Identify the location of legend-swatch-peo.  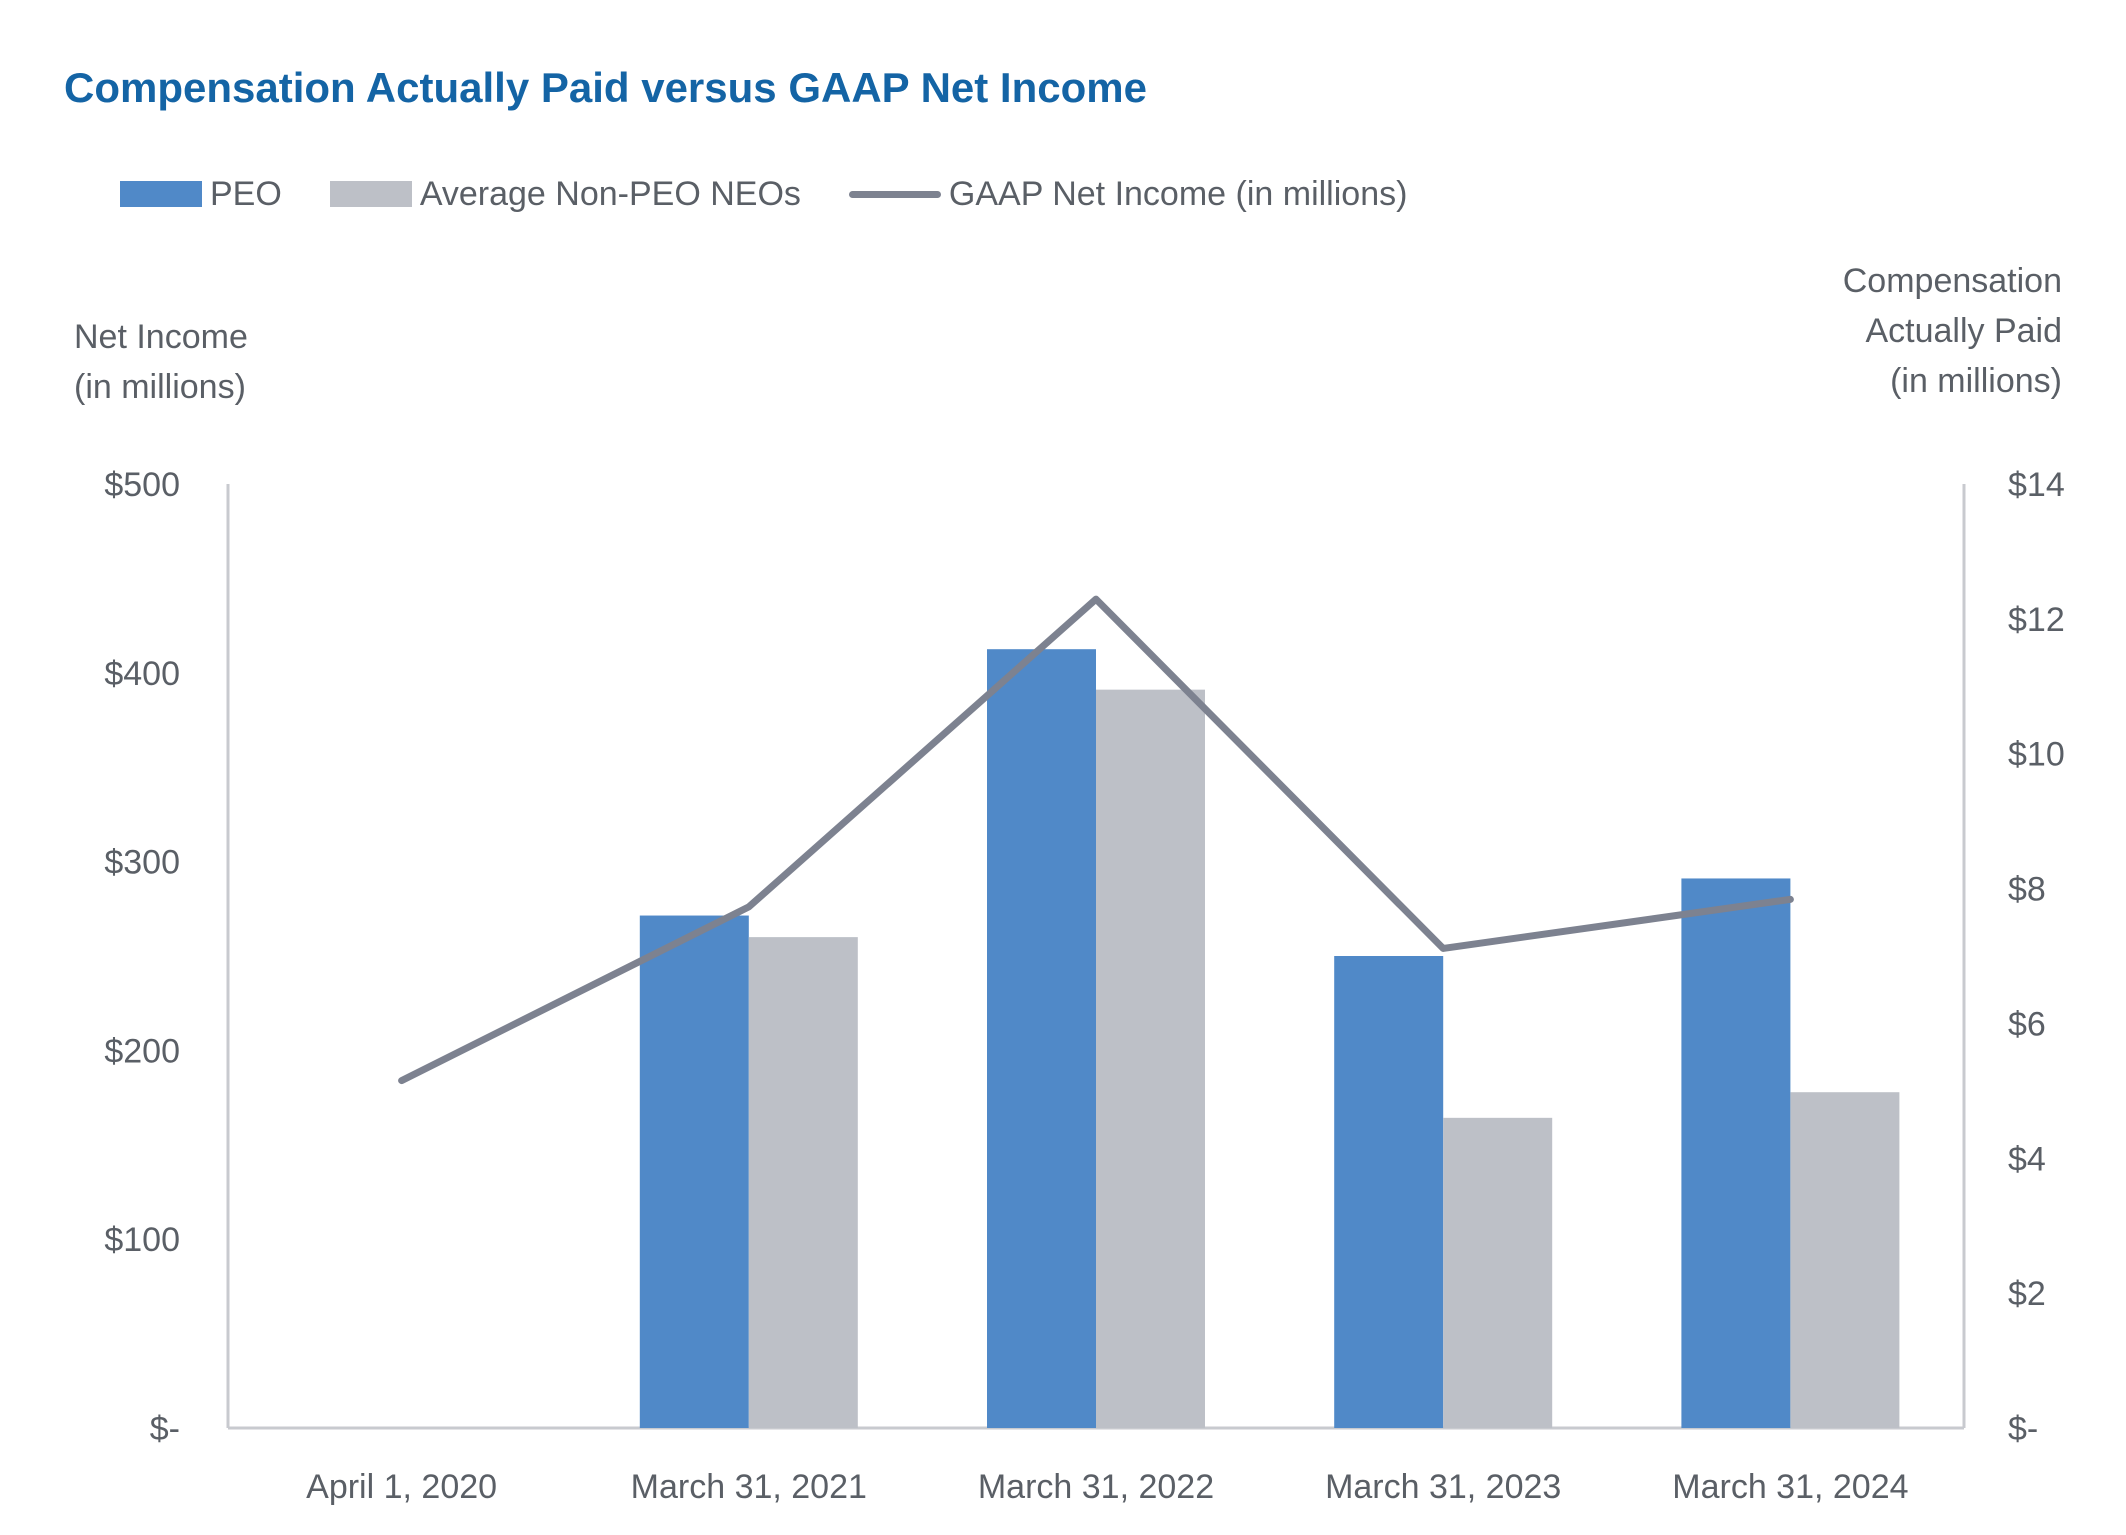
(161, 194).